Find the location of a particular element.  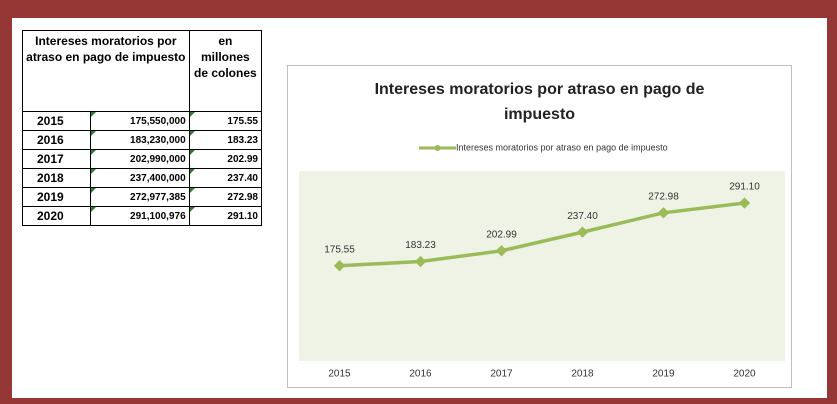

table-cell: 272.98 is located at coordinates (225, 197).